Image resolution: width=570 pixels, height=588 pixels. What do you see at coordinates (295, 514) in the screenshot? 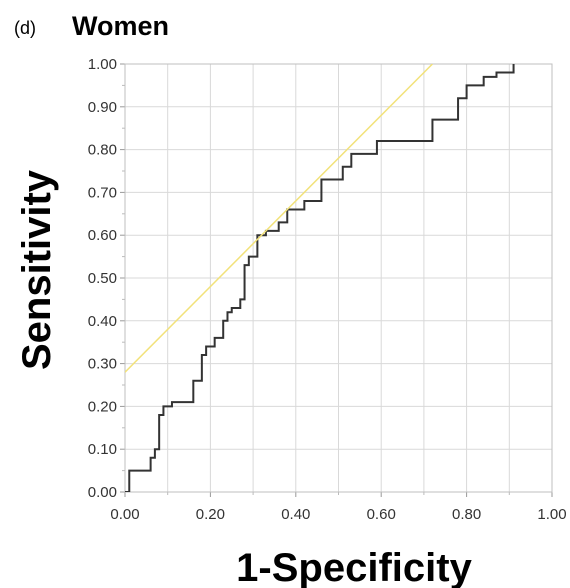
I see `x-tick-label: 0.40` at bounding box center [295, 514].